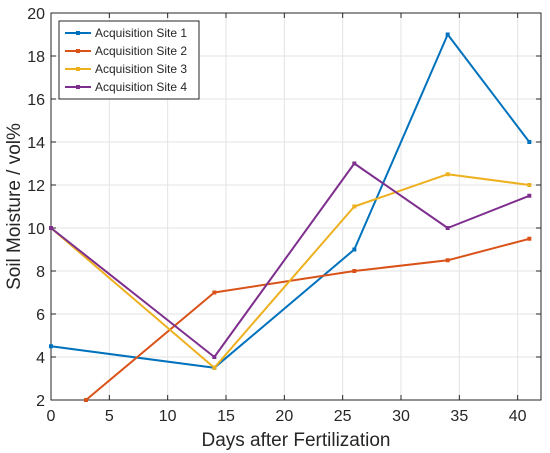 The height and width of the screenshot is (453, 550). What do you see at coordinates (36, 229) in the screenshot?
I see `y-tick-label: 10` at bounding box center [36, 229].